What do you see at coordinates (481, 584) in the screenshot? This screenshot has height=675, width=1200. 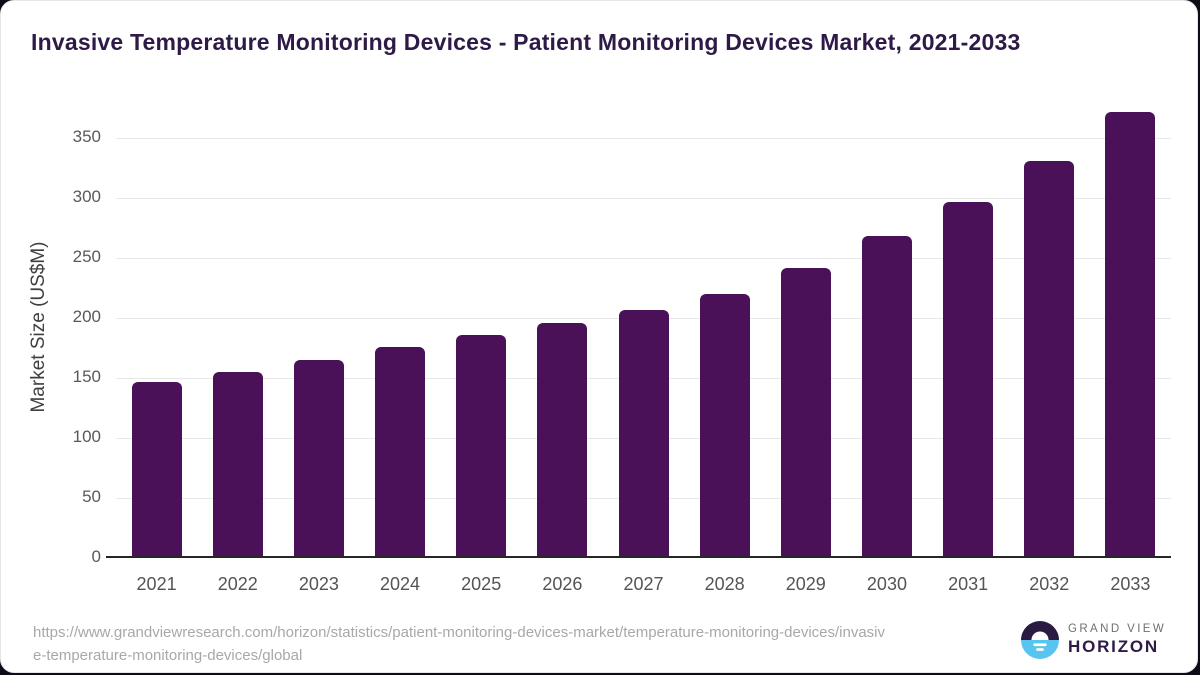 I see `x-tick-label-2025: 2025` at bounding box center [481, 584].